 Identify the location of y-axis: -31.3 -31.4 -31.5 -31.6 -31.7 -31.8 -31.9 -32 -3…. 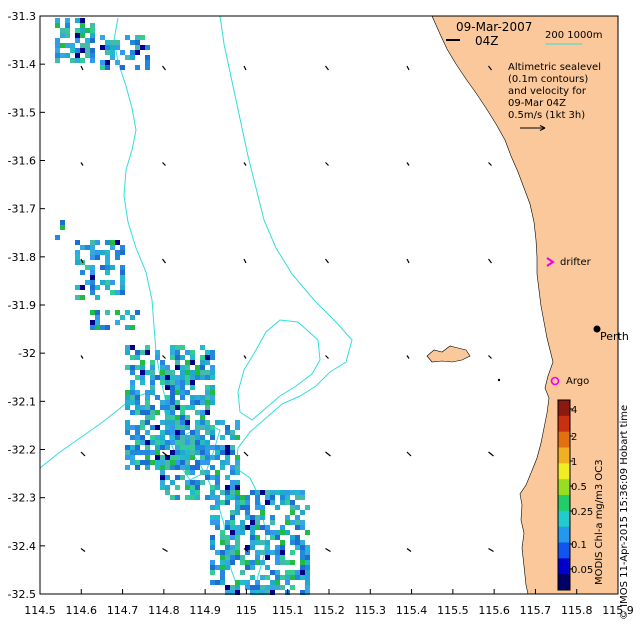
(26, 305).